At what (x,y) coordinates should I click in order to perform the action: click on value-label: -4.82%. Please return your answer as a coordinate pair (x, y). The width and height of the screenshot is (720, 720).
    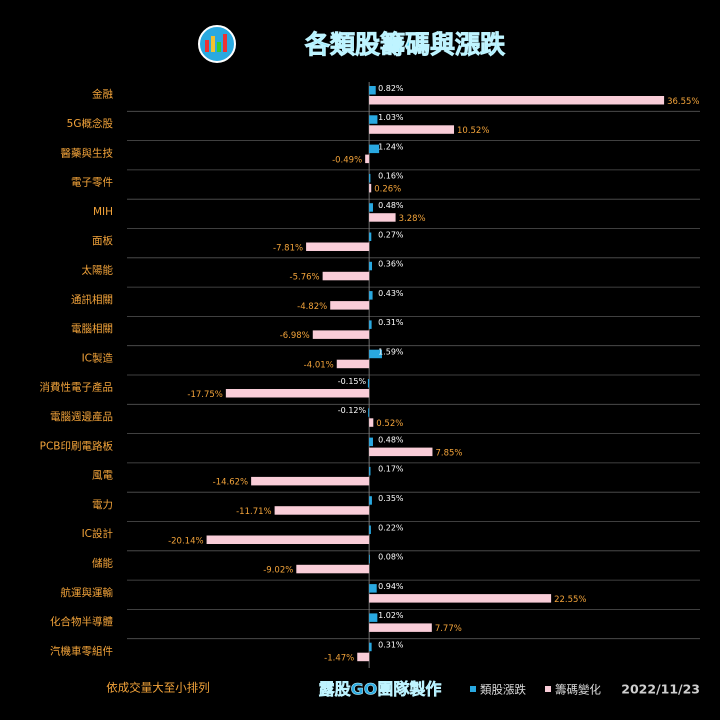
    Looking at the image, I should click on (312, 307).